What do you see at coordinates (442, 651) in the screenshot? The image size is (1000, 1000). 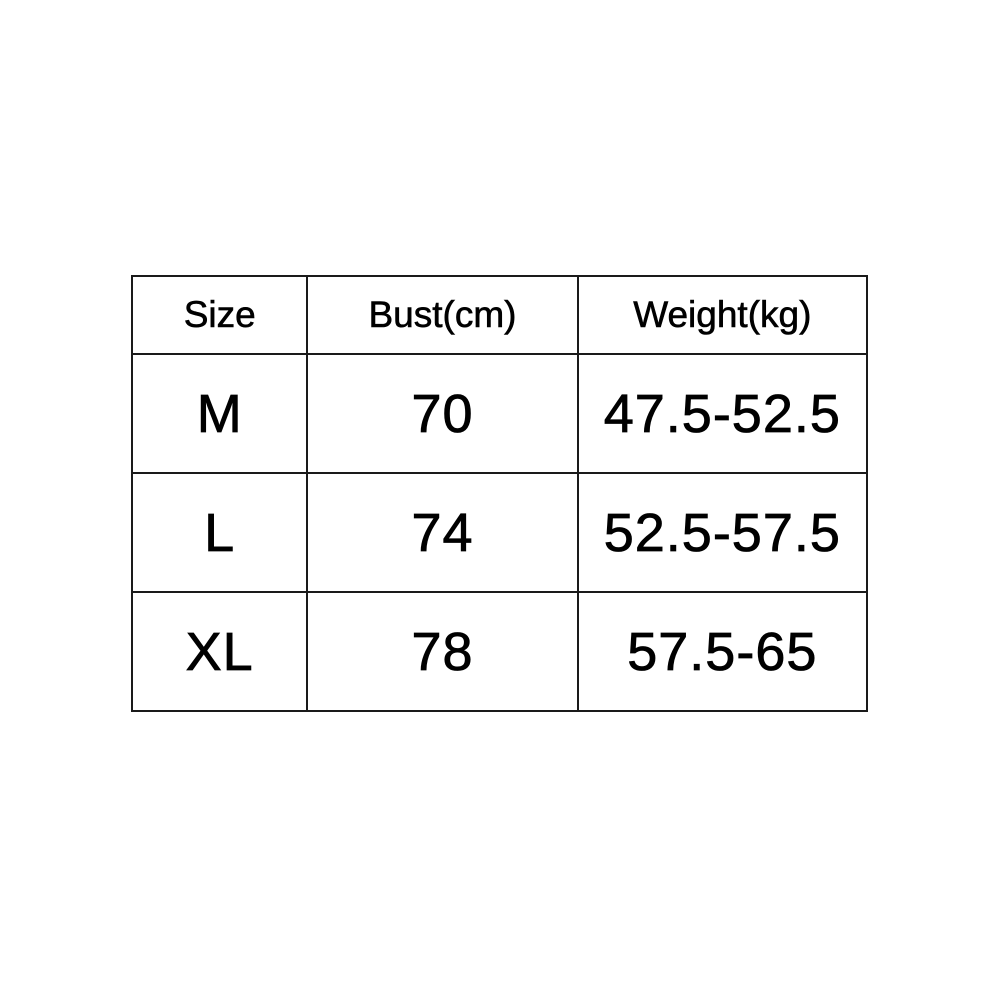 I see `cell-bust: 78` at bounding box center [442, 651].